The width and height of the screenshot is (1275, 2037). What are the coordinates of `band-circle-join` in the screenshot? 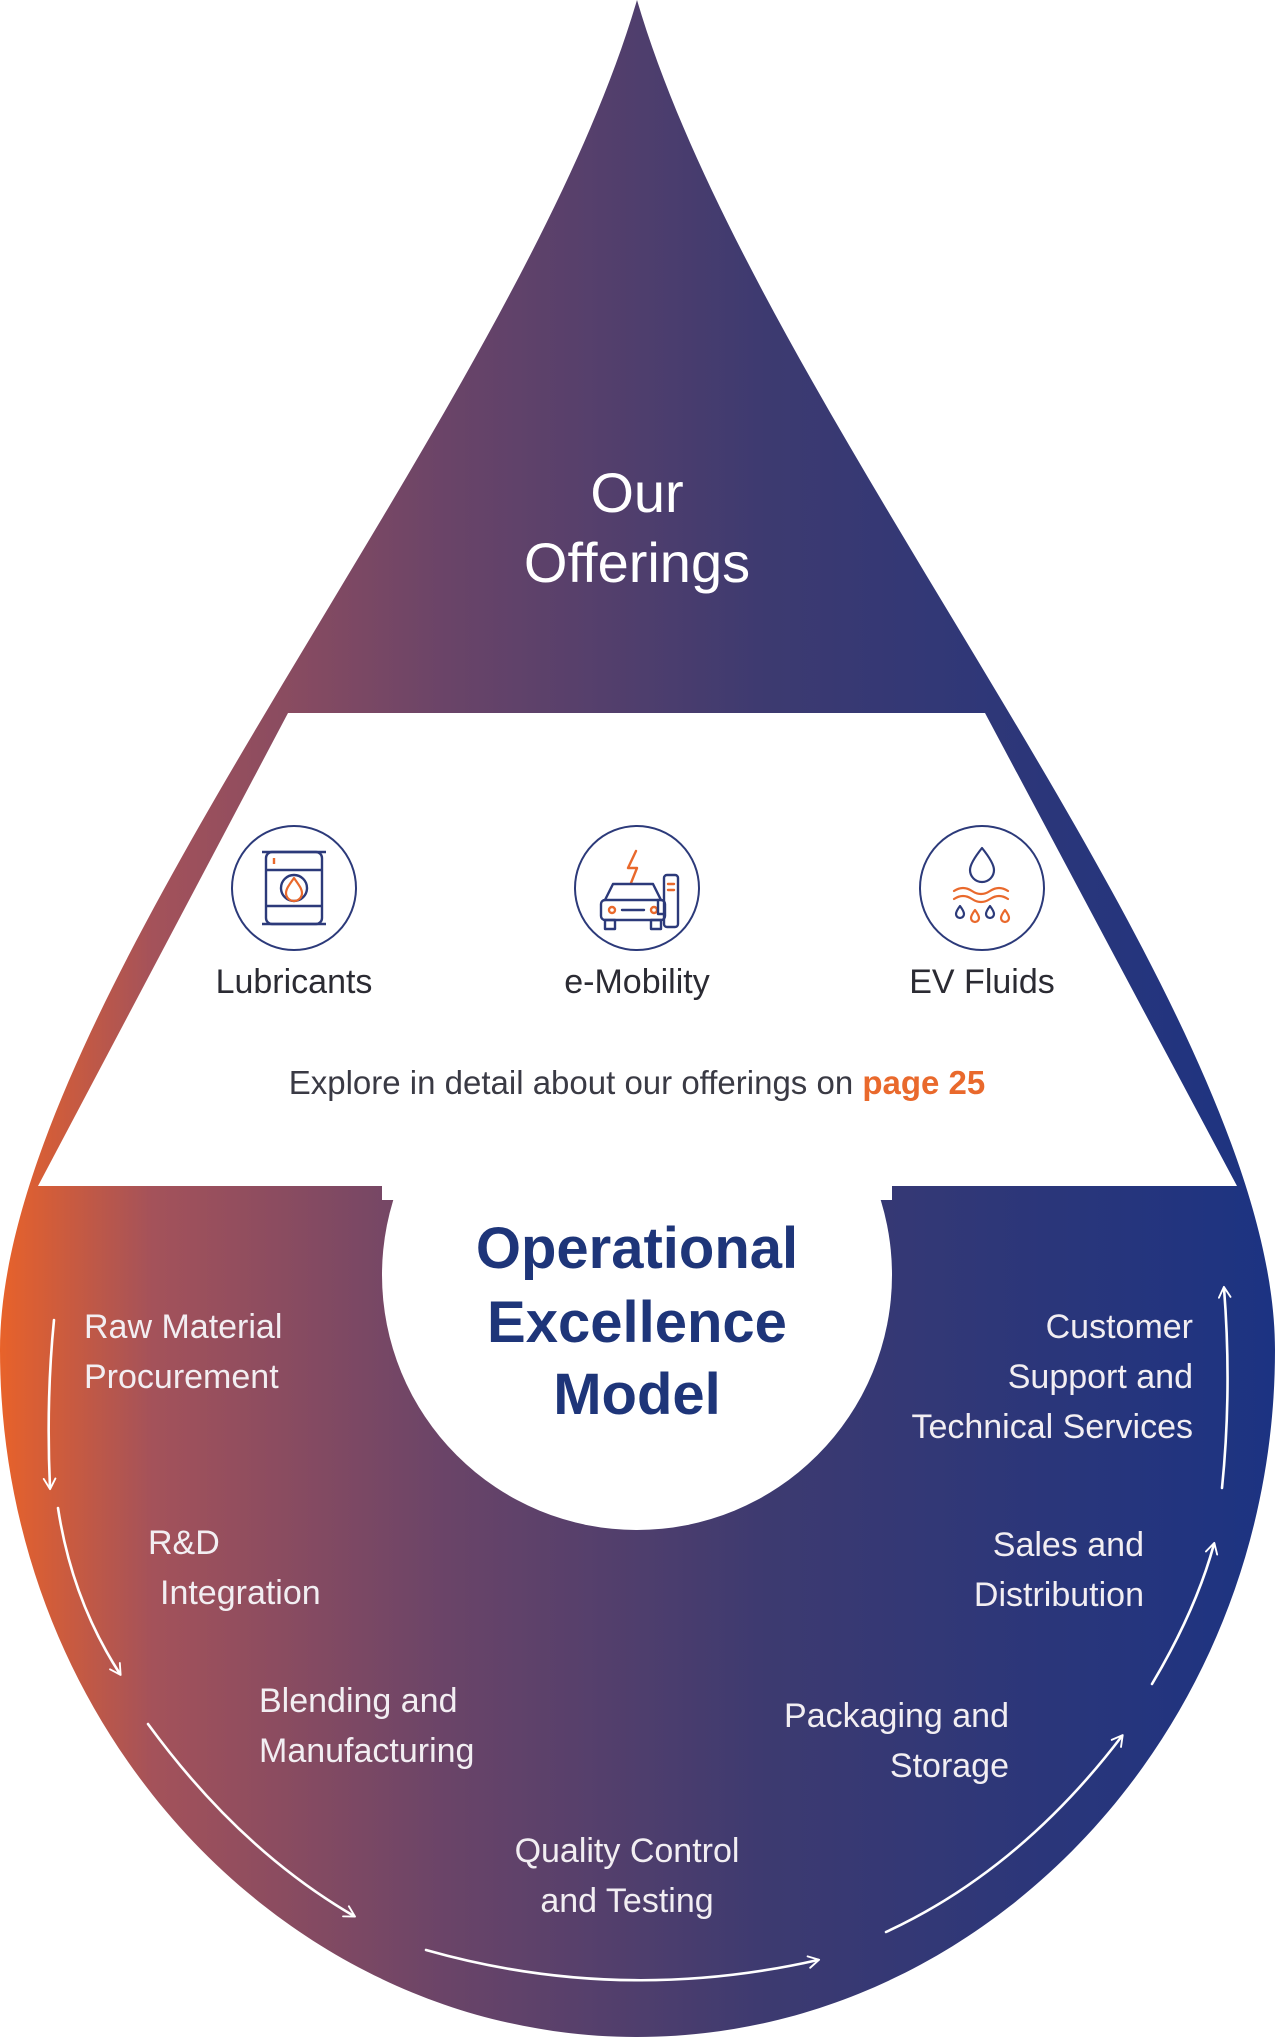 It's located at (637, 1190).